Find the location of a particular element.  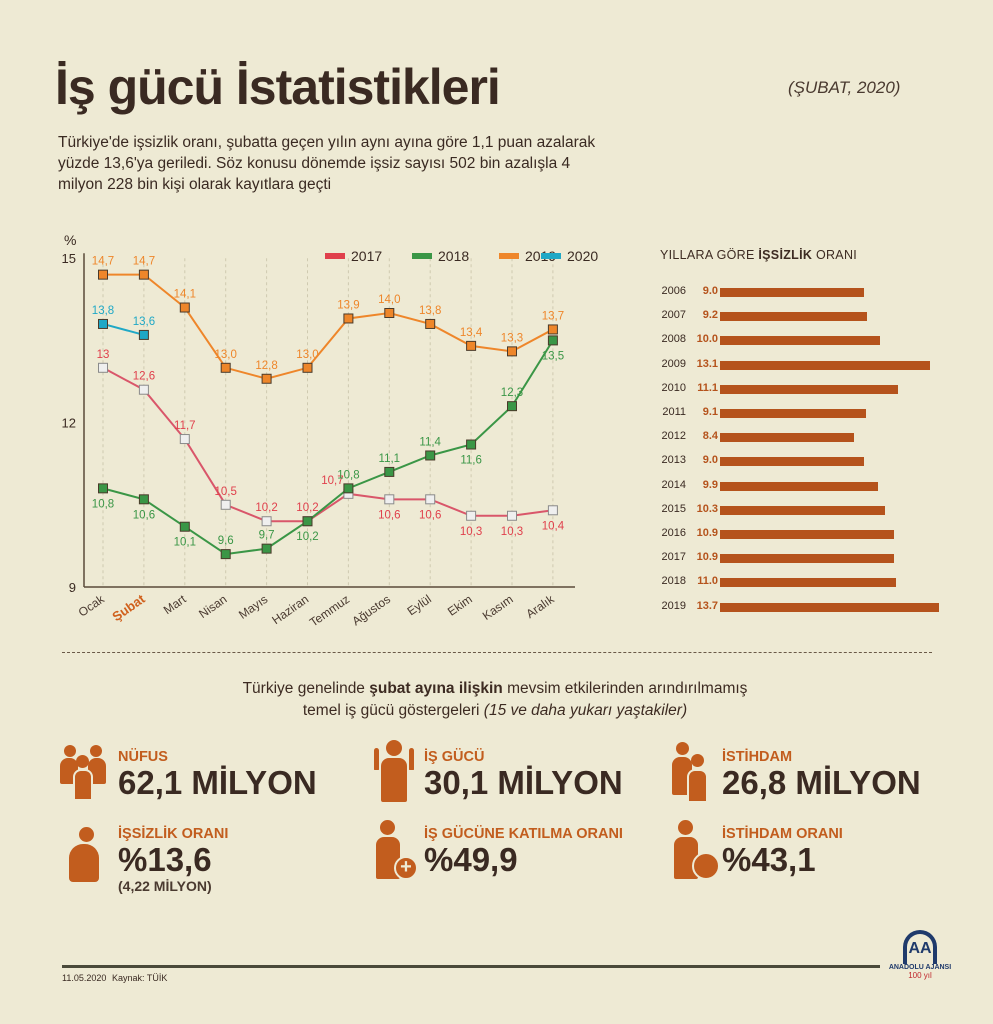

data-label-2019: 13,4 is located at coordinates (471, 333).